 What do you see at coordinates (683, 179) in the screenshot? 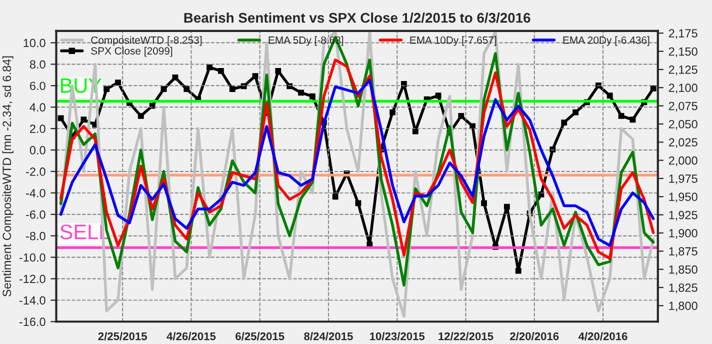
I see `y2-tick-label: 1,975` at bounding box center [683, 179].